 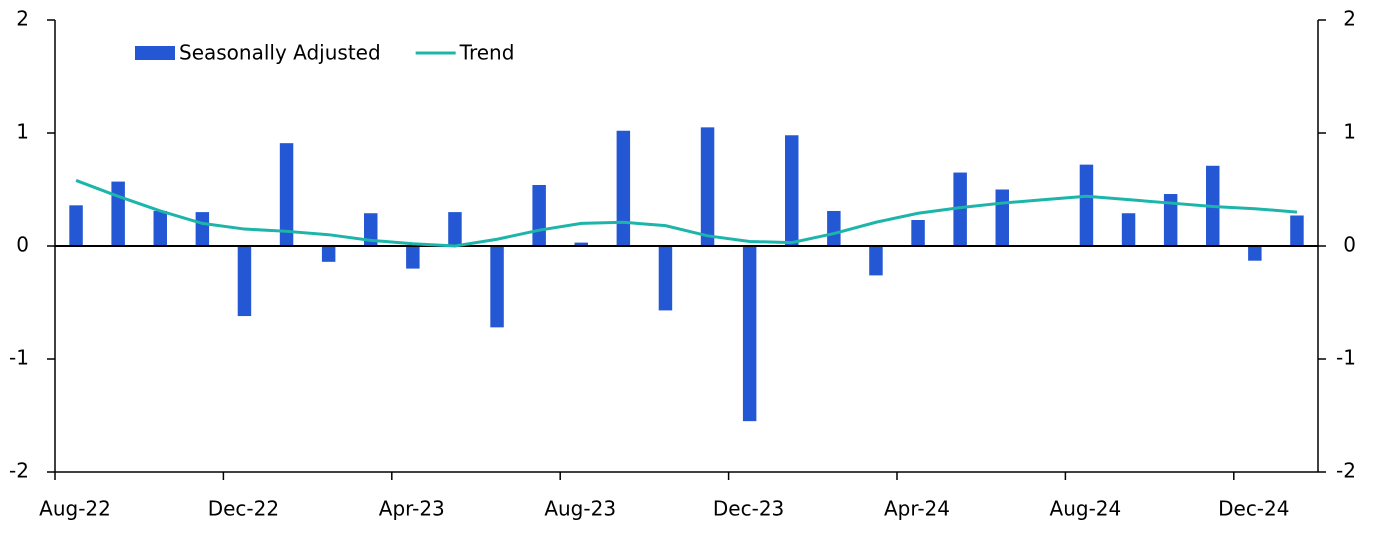 What do you see at coordinates (19, 471) in the screenshot?
I see `y-tick-label: -2` at bounding box center [19, 471].